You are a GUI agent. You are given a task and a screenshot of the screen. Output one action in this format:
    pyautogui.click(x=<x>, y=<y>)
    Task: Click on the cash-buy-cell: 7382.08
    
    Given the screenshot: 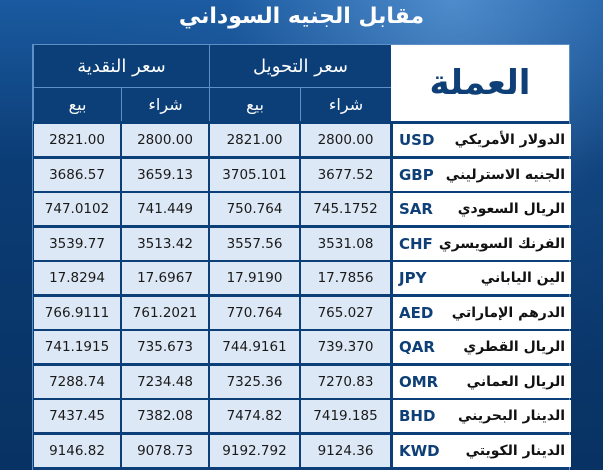 What is the action you would take?
    pyautogui.click(x=165, y=416)
    